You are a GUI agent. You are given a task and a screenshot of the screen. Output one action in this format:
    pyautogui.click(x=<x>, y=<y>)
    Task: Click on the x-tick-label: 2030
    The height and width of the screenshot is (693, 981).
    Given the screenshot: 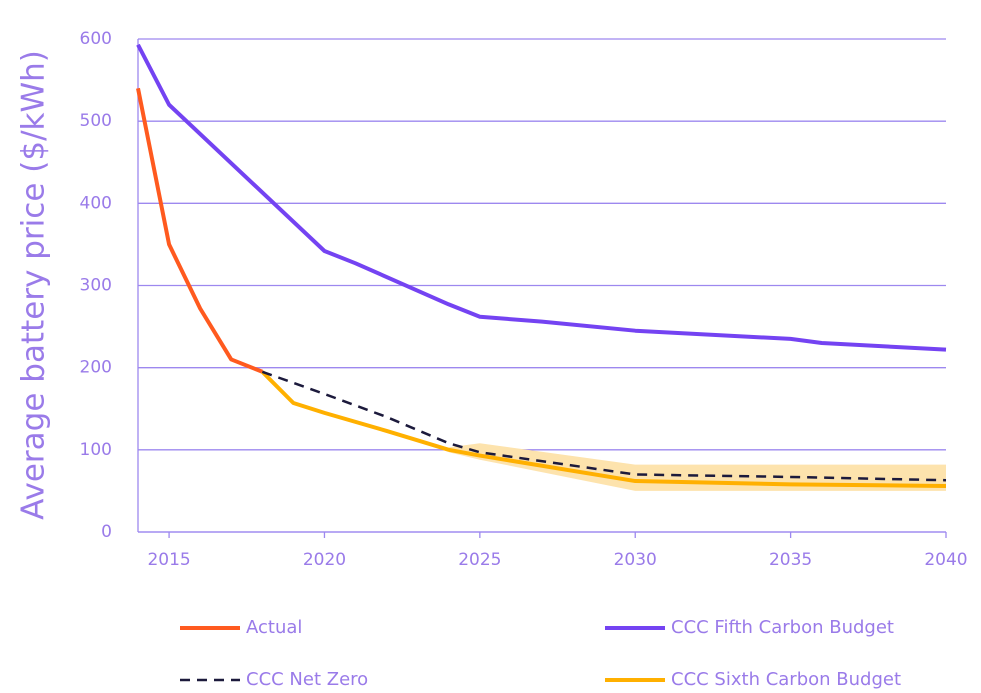 What is the action you would take?
    pyautogui.click(x=635, y=560)
    